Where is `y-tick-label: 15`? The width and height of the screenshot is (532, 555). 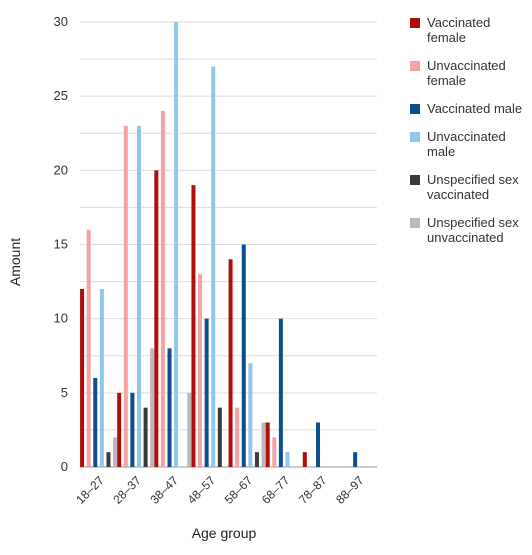
y-tick-label: 15 is located at coordinates (61, 244).